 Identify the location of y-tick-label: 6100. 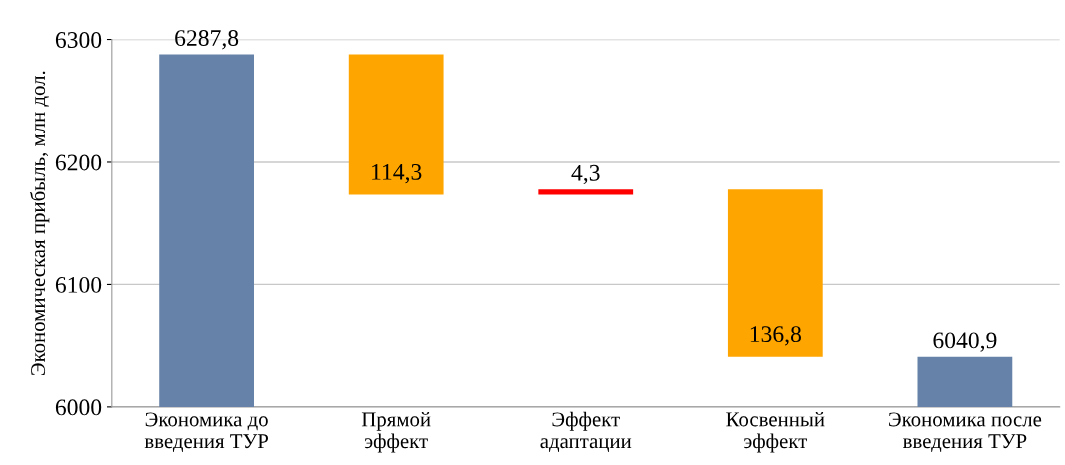
(78, 284).